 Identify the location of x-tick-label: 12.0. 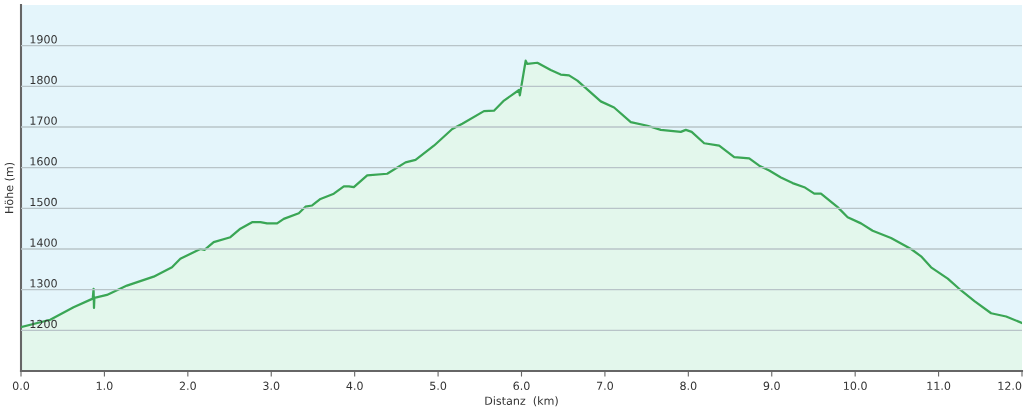
(1010, 386).